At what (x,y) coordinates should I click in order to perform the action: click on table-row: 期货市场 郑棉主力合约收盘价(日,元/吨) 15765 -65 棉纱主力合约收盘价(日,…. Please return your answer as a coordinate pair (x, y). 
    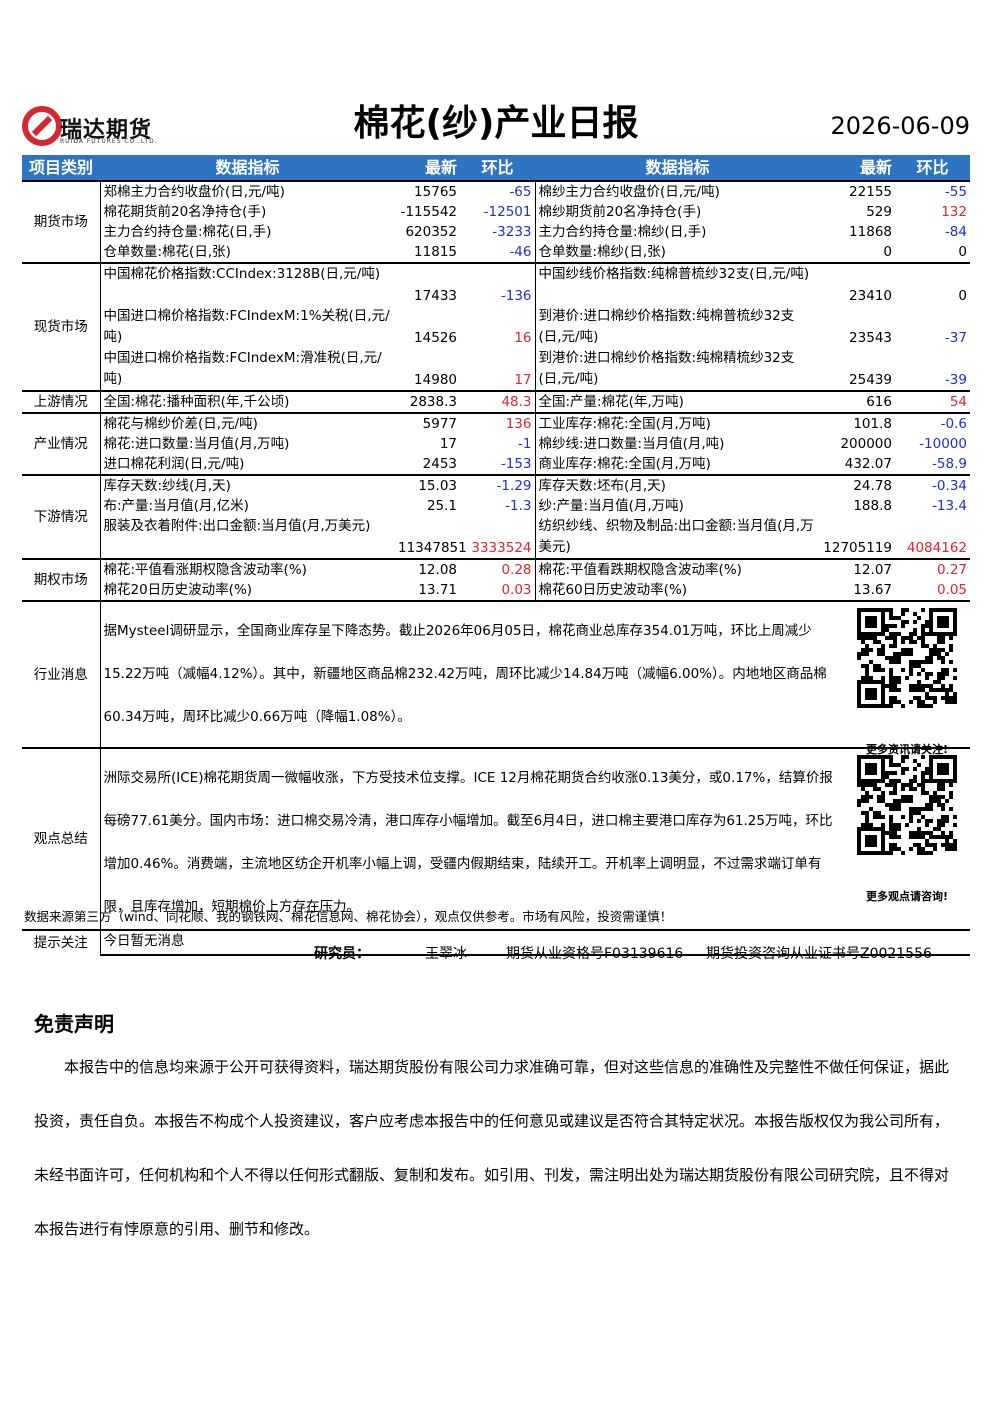
    Looking at the image, I should click on (496, 221).